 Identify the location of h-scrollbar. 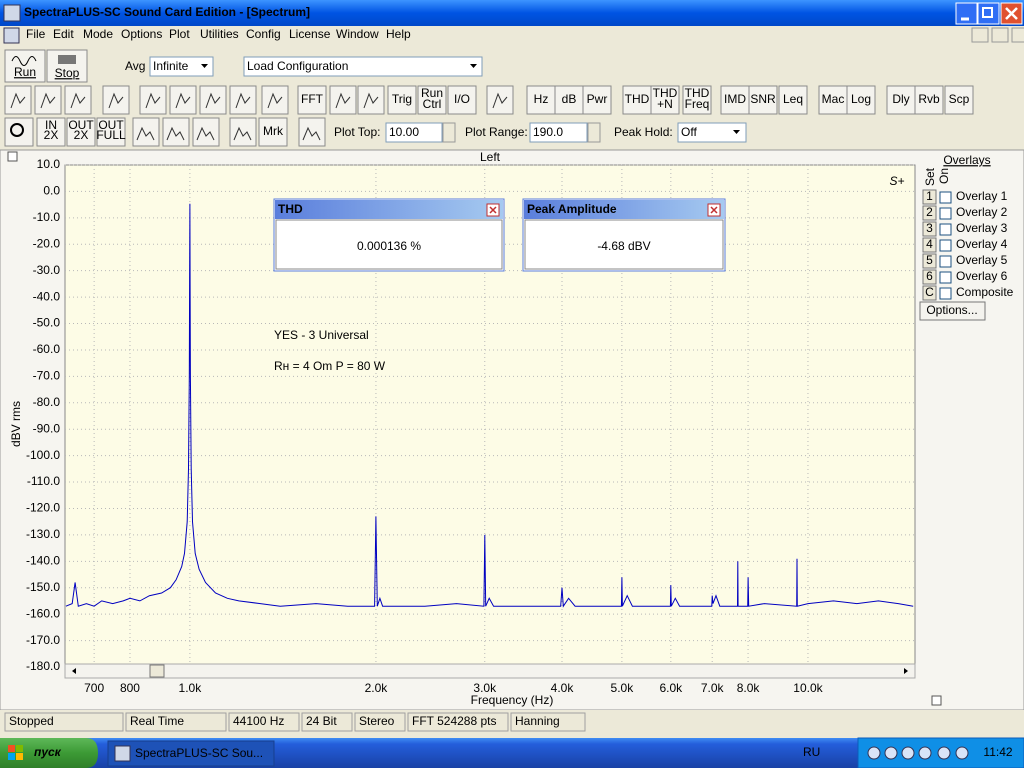
(490, 671).